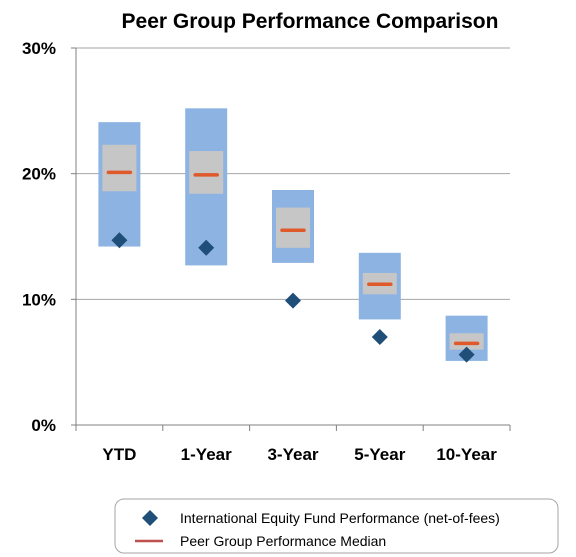 The height and width of the screenshot is (557, 576). I want to click on y-tick-label: 30%, so click(39, 48).